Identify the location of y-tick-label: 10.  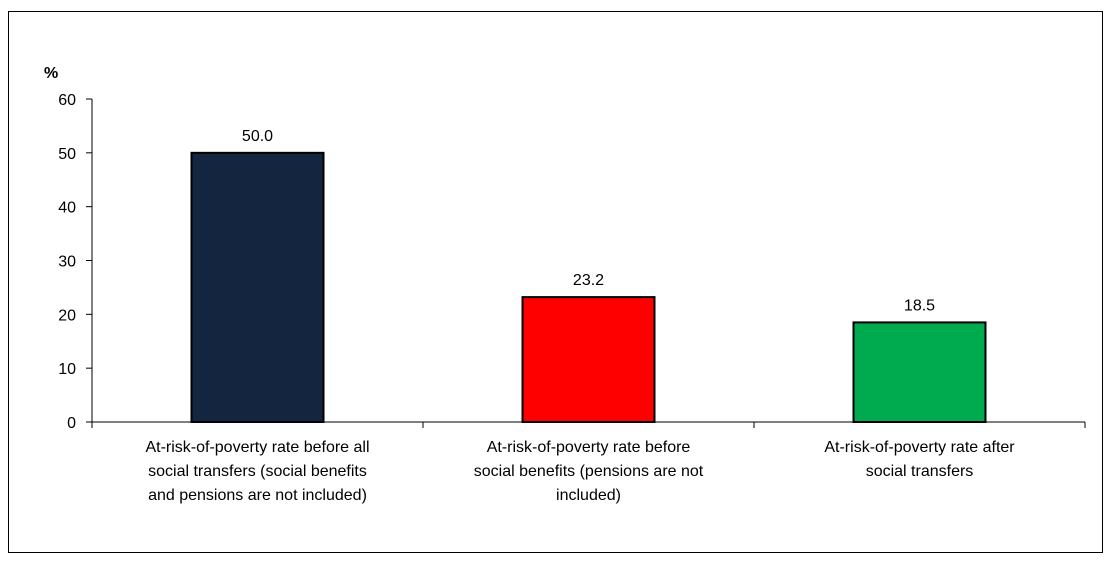
(67, 369).